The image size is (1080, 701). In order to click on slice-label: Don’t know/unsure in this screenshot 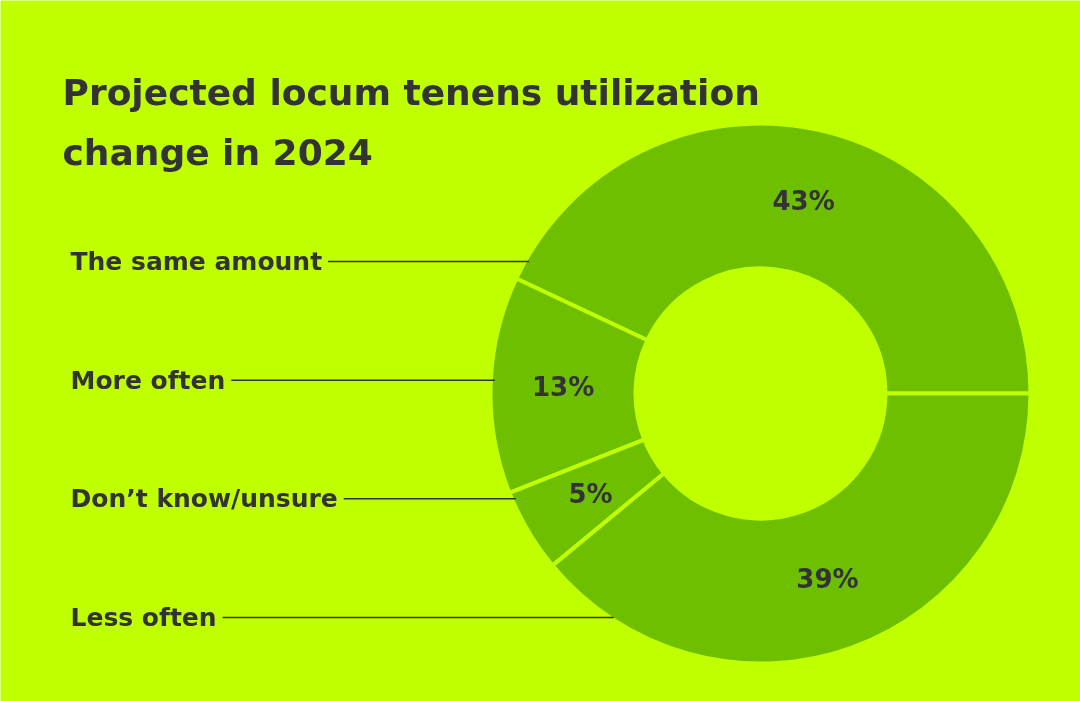, I will do `click(204, 499)`.